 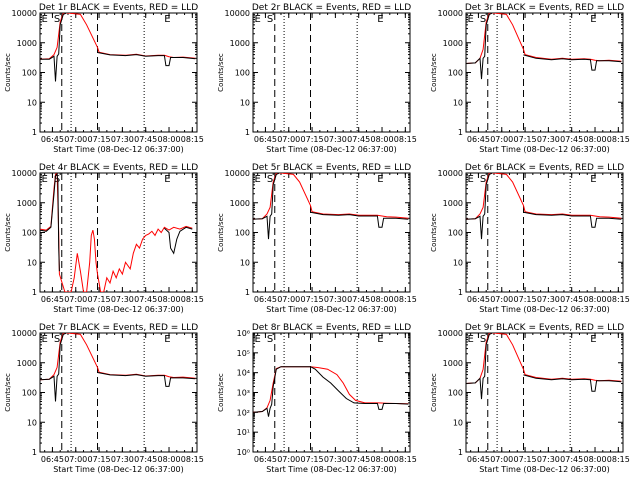 What do you see at coordinates (243, 353) in the screenshot?
I see `y-tick-label: 10⁵` at bounding box center [243, 353].